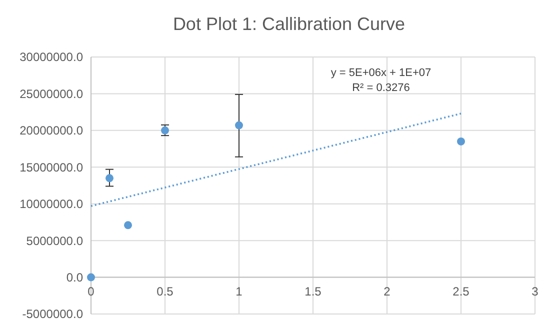 This screenshot has width=558, height=332. Describe the element at coordinates (381, 88) in the screenshot. I see `annotation: R² = 0.3276` at that location.